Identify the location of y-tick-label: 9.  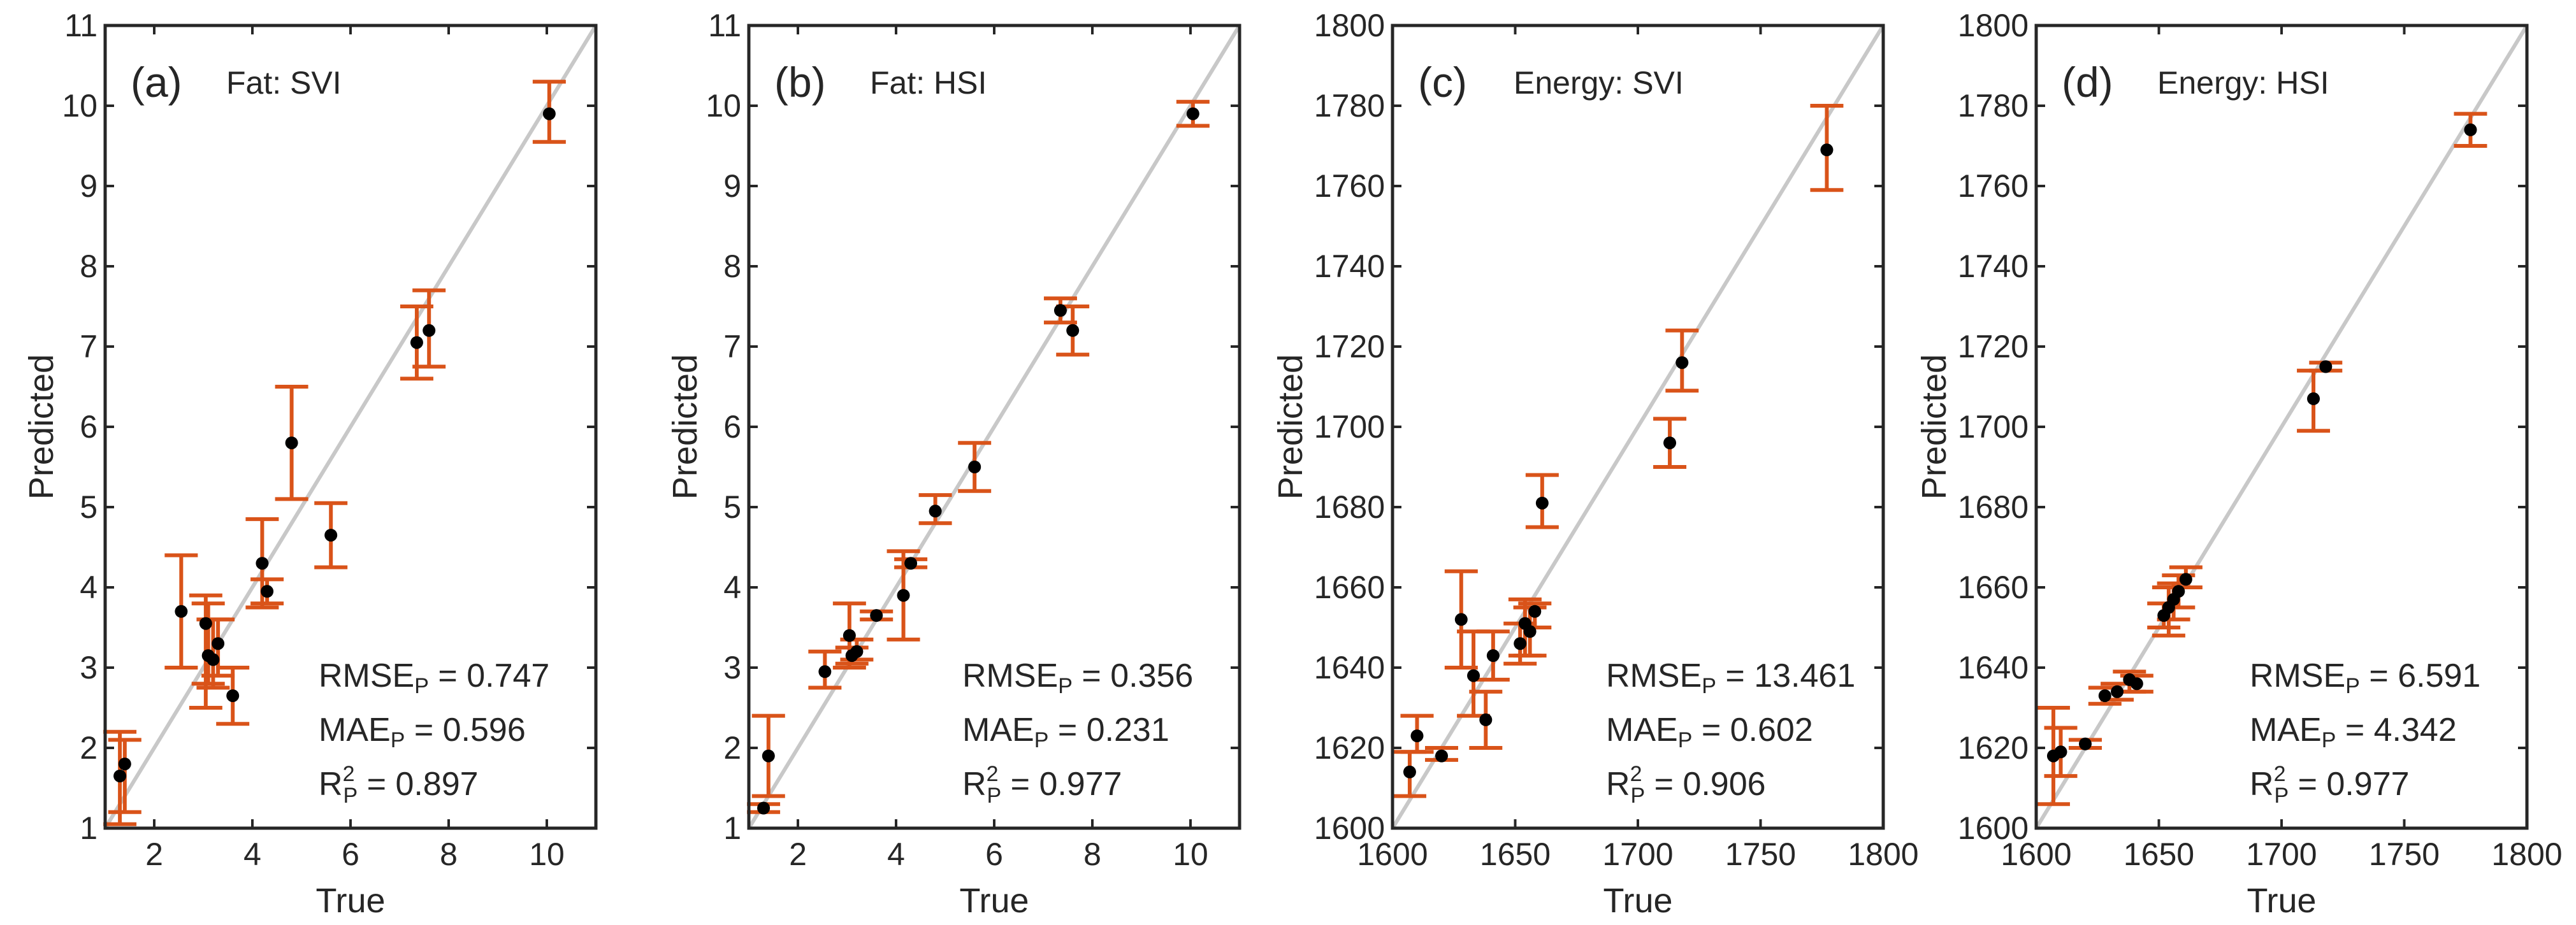
(732, 186).